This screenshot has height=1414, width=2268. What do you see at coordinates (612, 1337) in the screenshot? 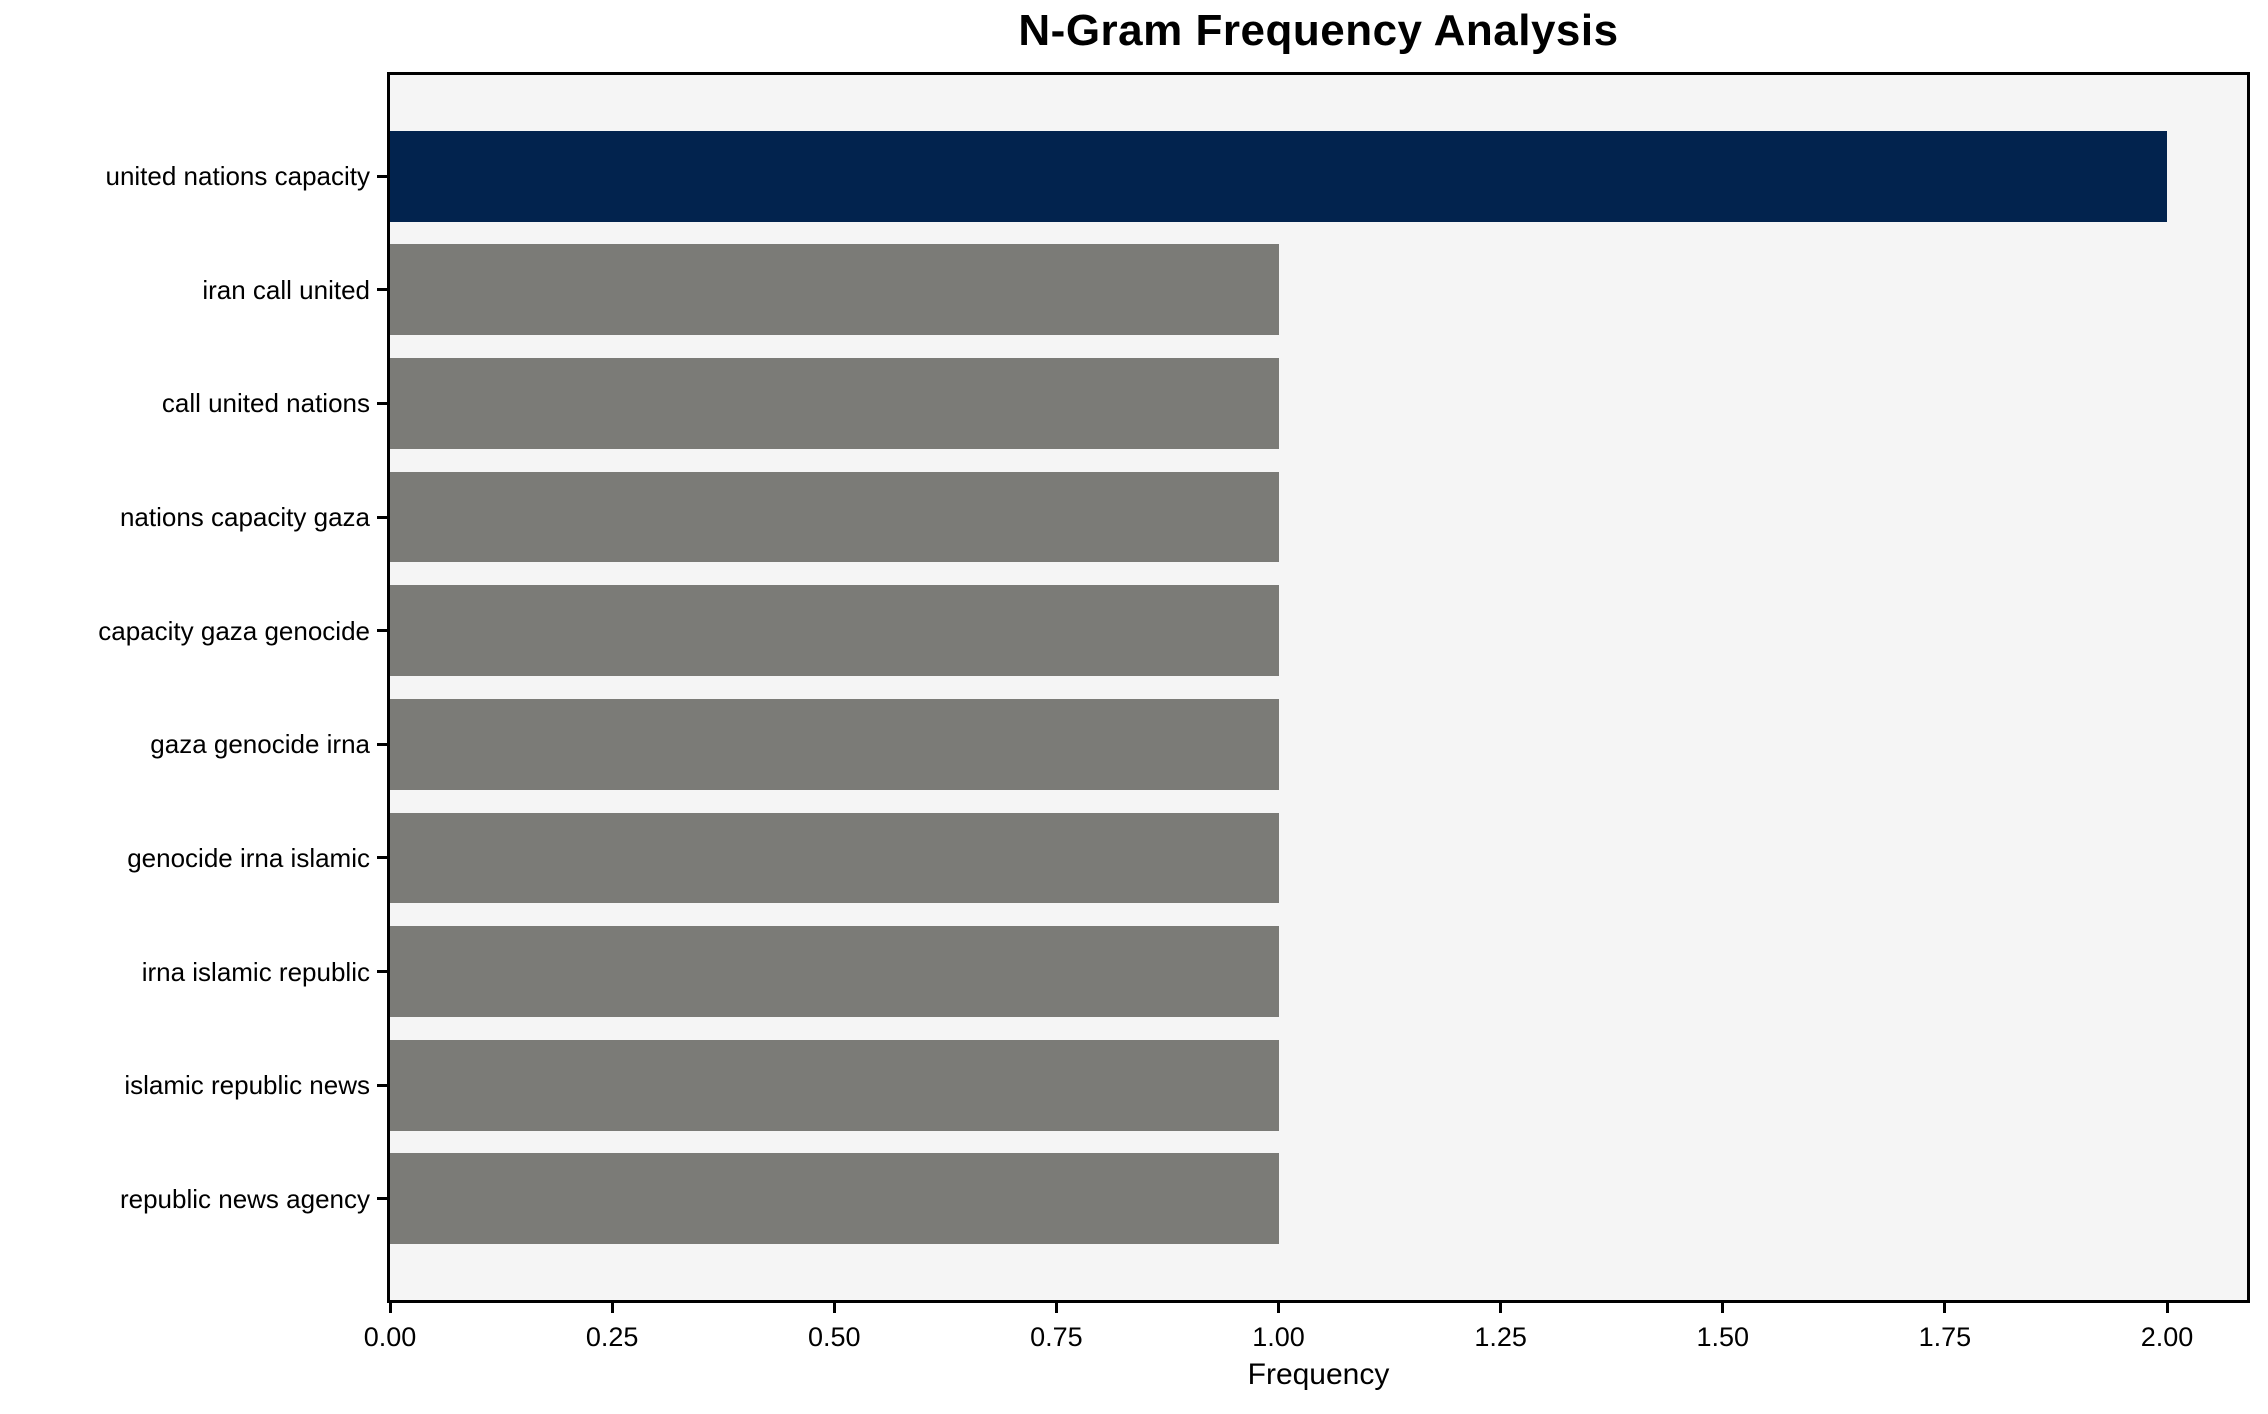
I see `x-tick-label: 0.25` at bounding box center [612, 1337].